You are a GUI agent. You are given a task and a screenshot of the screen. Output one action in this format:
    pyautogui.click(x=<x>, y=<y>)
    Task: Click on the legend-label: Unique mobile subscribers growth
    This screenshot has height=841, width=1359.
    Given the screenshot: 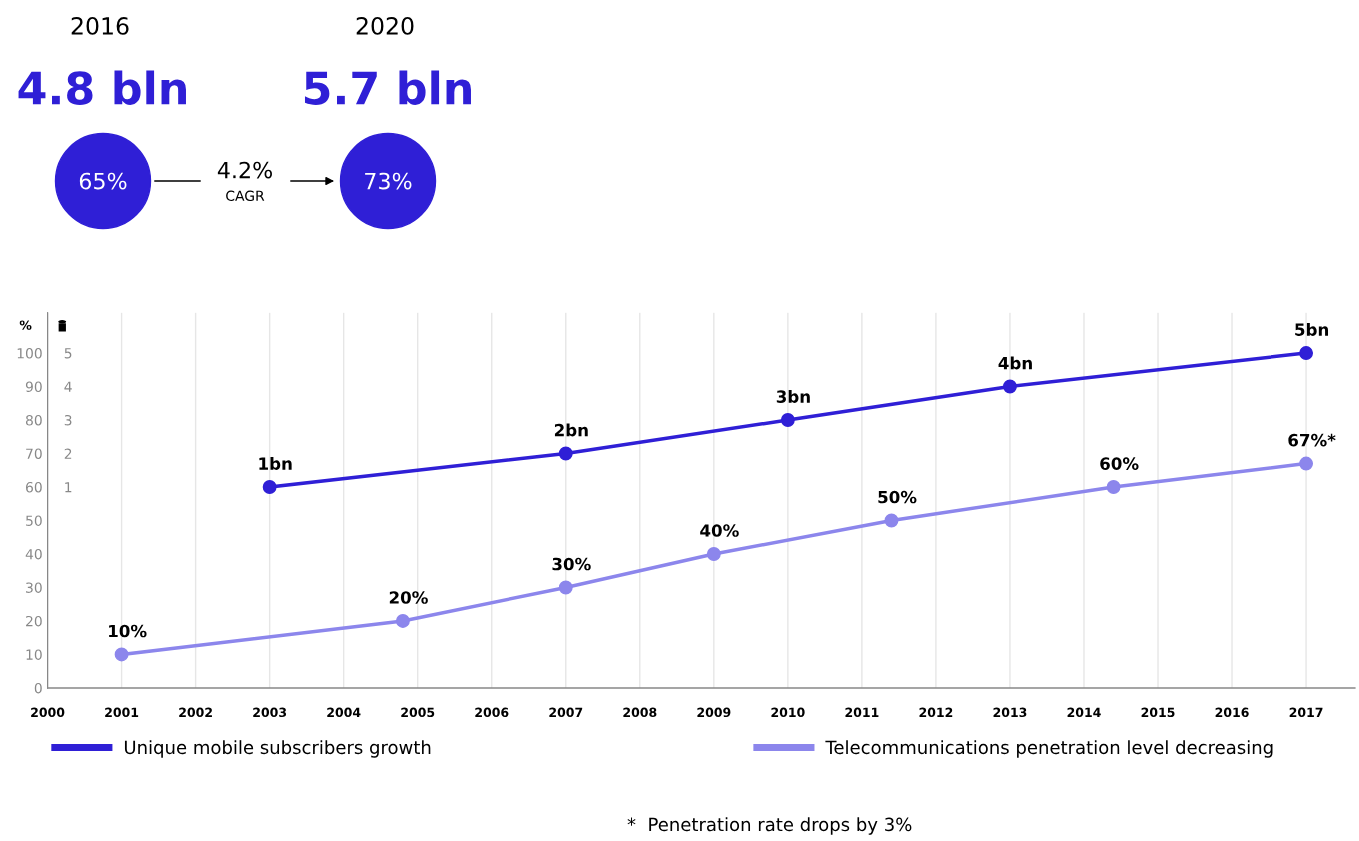 What is the action you would take?
    pyautogui.click(x=277, y=749)
    